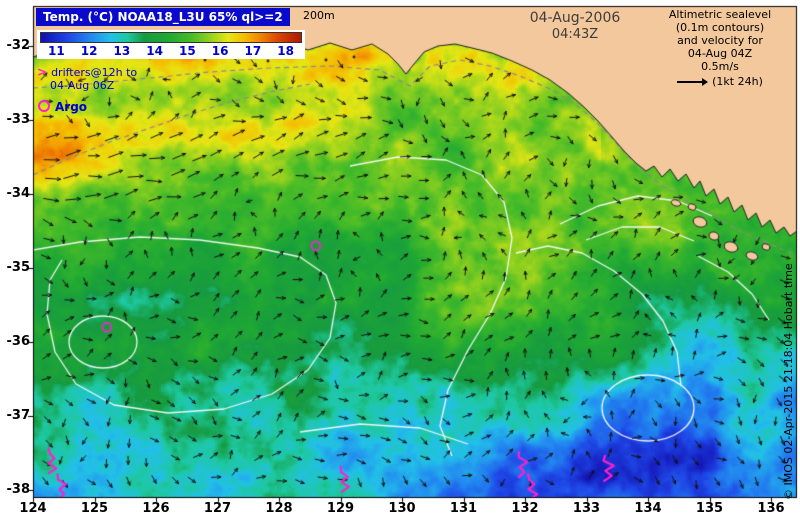 The width and height of the screenshot is (800, 520). I want to click on x-tick-label: 124, so click(33, 508).